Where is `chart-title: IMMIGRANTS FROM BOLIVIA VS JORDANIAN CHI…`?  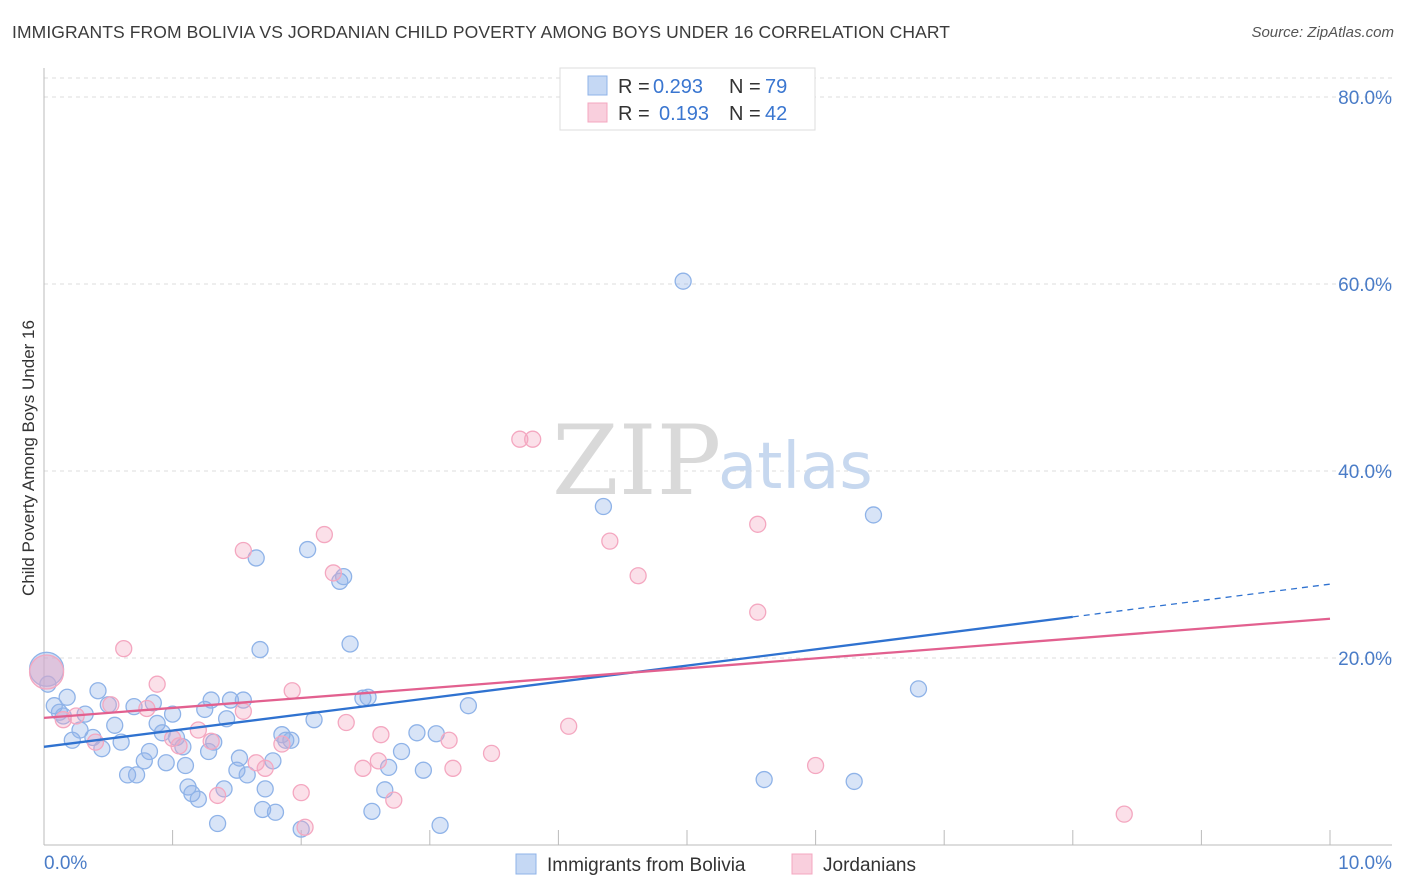 chart-title: IMMIGRANTS FROM BOLIVIA VS JORDANIAN CHI… is located at coordinates (481, 32).